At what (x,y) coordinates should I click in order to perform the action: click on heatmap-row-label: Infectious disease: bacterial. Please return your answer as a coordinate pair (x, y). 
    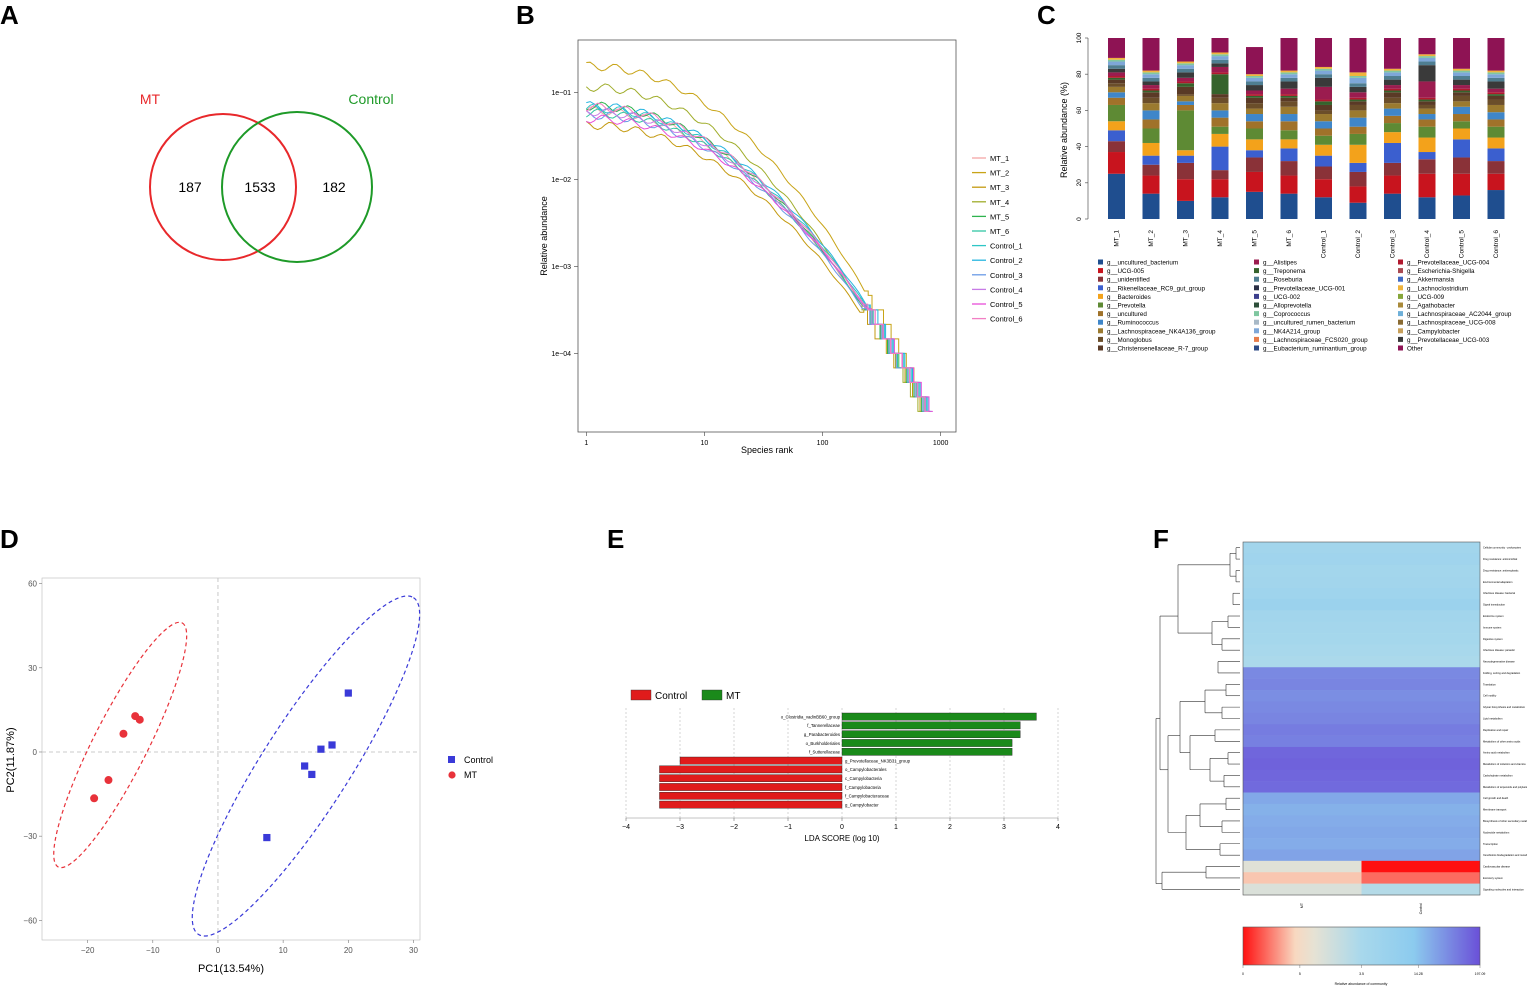
    Looking at the image, I should click on (1499, 593).